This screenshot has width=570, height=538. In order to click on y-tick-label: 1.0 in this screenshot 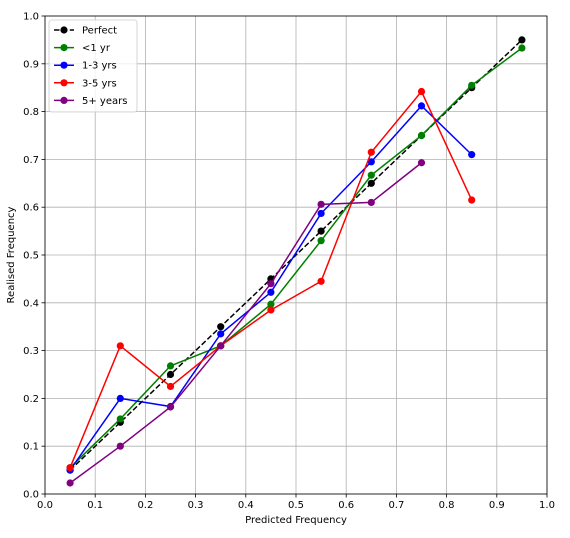, I will do `click(31, 17)`.